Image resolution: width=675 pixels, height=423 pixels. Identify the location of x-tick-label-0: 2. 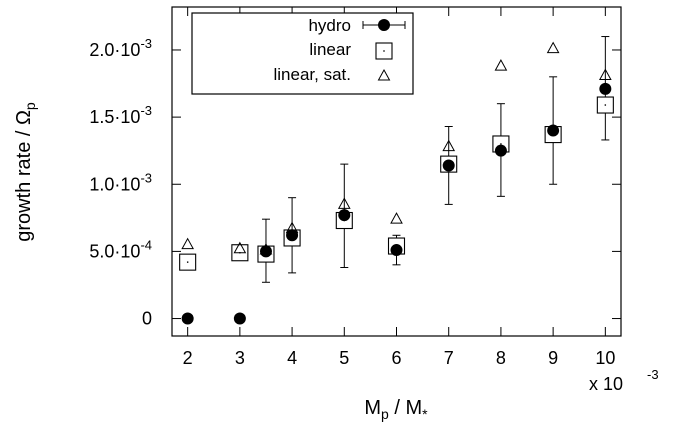
(188, 358).